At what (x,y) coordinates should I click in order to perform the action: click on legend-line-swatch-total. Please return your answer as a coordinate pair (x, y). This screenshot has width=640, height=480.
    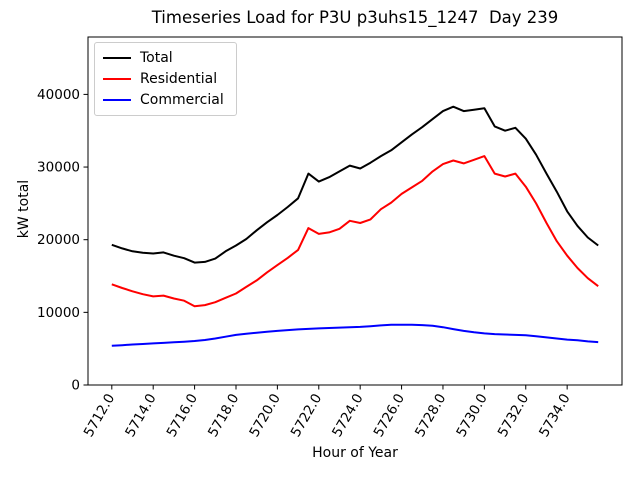
    Looking at the image, I should click on (117, 57).